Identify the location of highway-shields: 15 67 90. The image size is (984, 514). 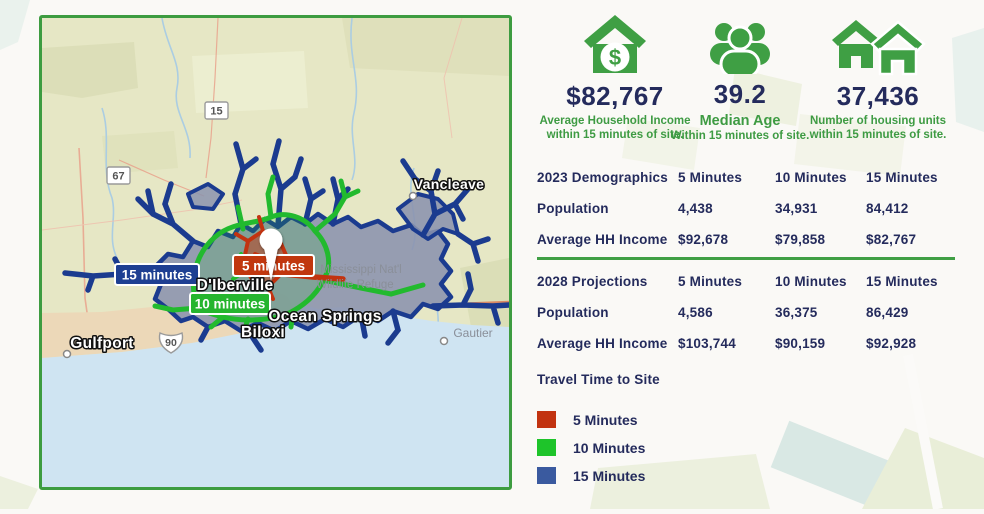
(167, 227).